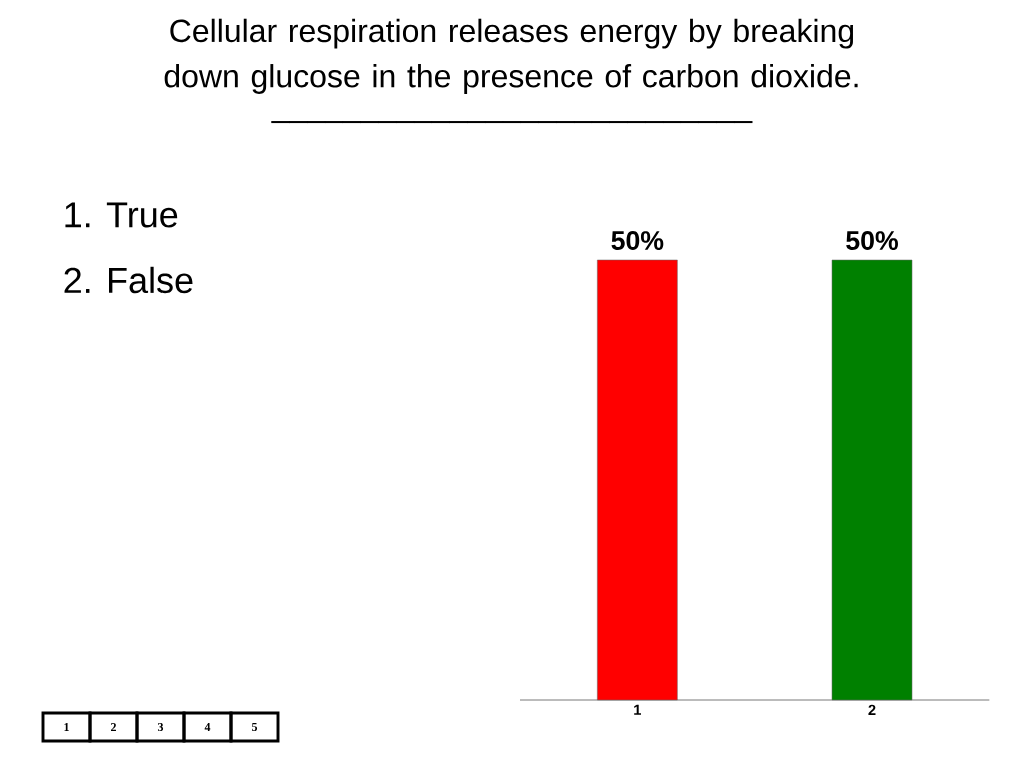  I want to click on text: 1, so click(66, 727).